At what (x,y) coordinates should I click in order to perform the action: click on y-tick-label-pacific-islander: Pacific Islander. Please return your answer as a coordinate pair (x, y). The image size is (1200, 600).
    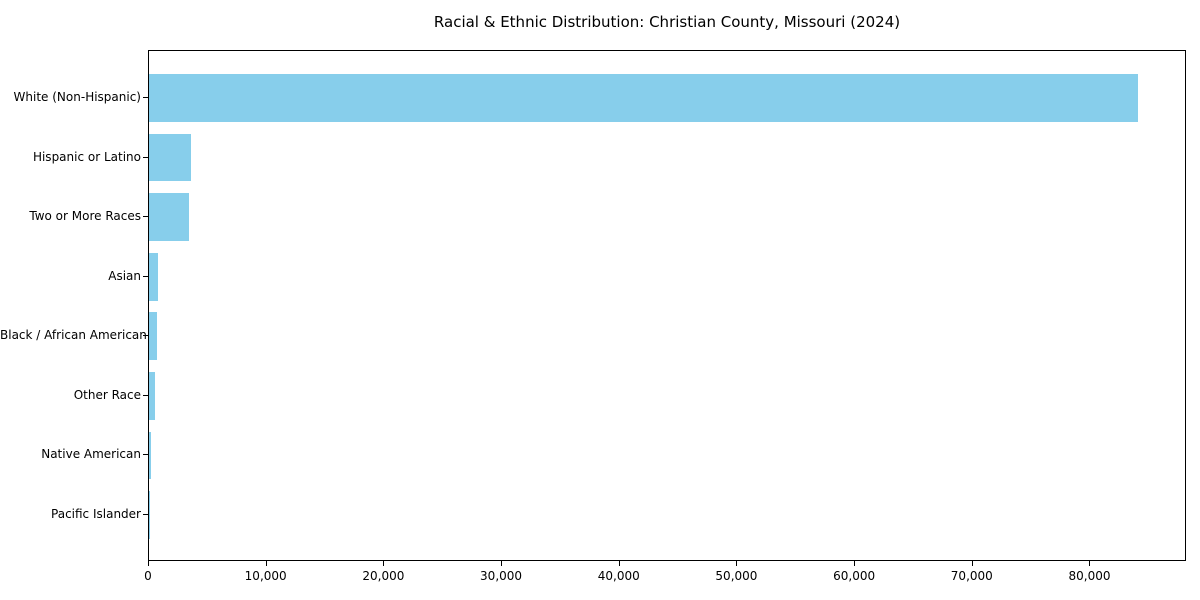
    Looking at the image, I should click on (96, 513).